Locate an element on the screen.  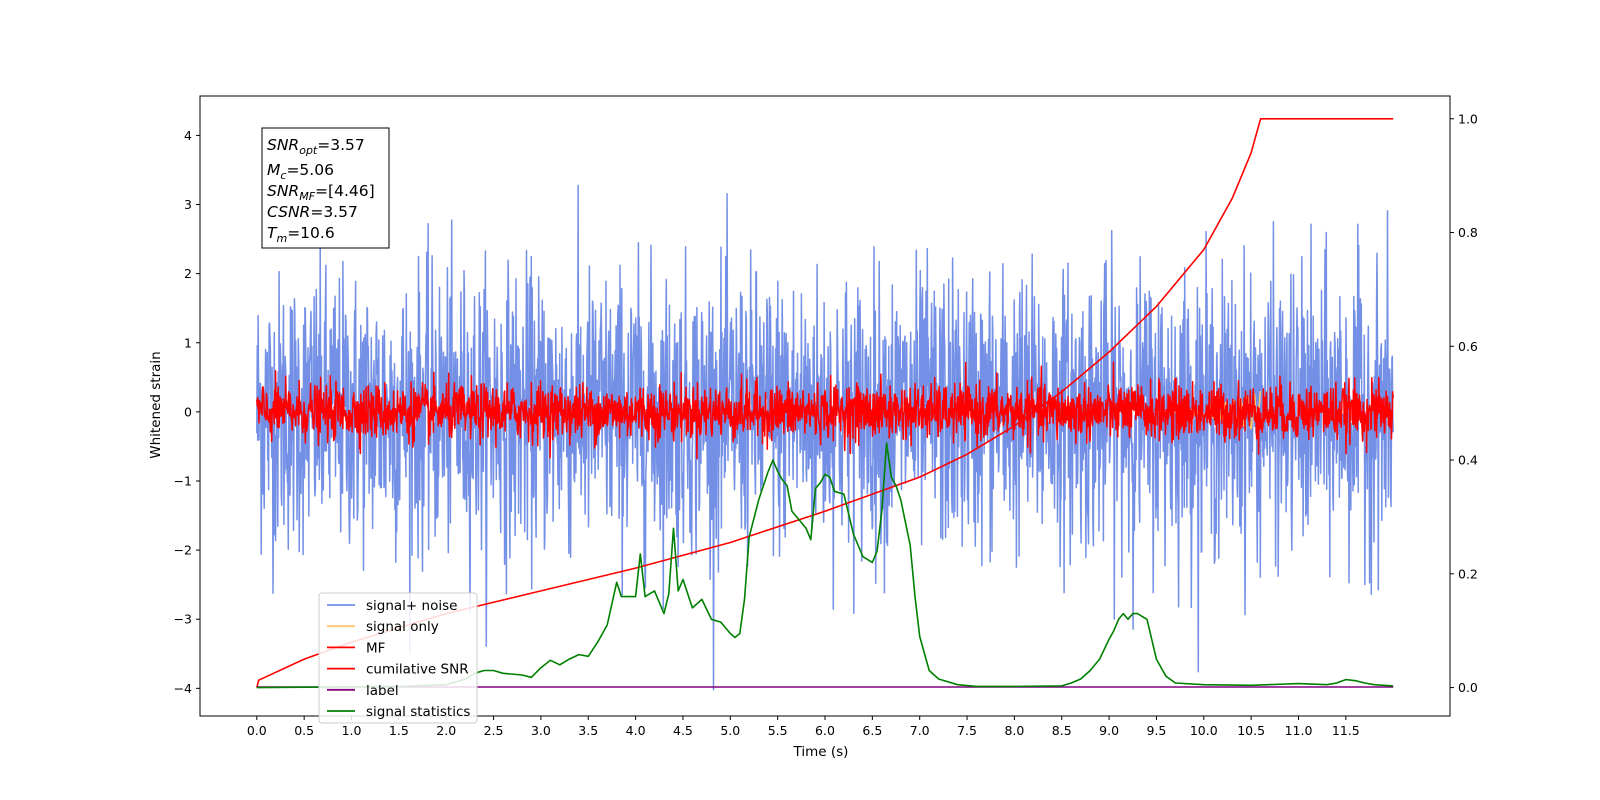
legend-label: label is located at coordinates (382, 691).